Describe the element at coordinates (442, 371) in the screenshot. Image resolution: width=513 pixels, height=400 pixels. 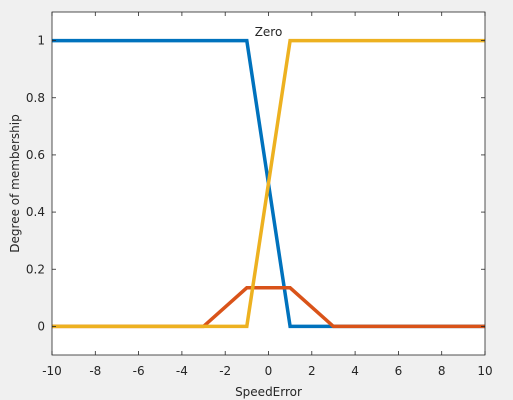
I see `x-tick-label: 8` at that location.